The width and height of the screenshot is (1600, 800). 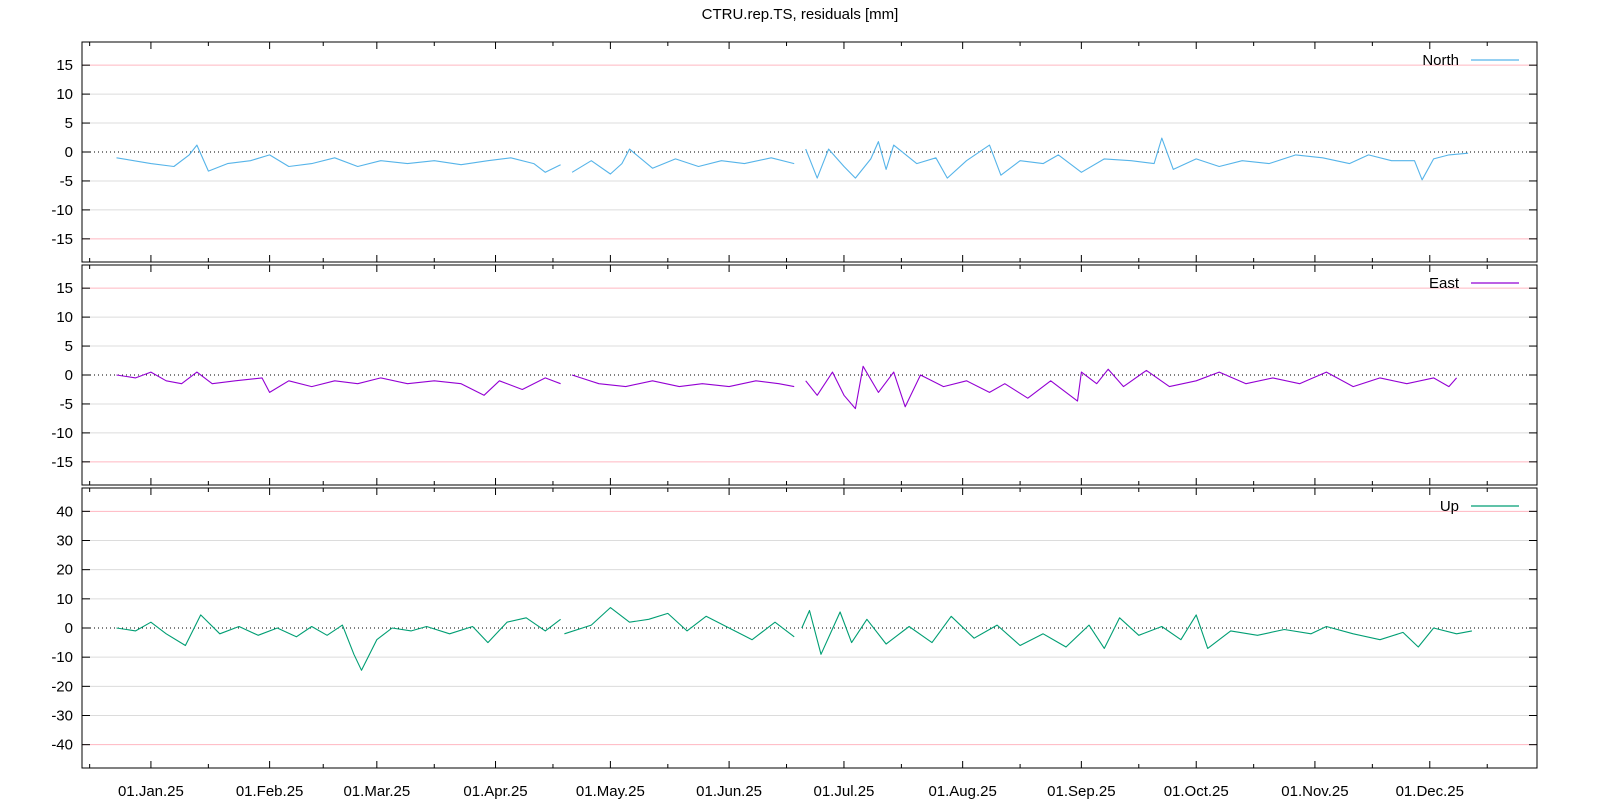 What do you see at coordinates (62, 657) in the screenshot?
I see `up-ytick-label: -10` at bounding box center [62, 657].